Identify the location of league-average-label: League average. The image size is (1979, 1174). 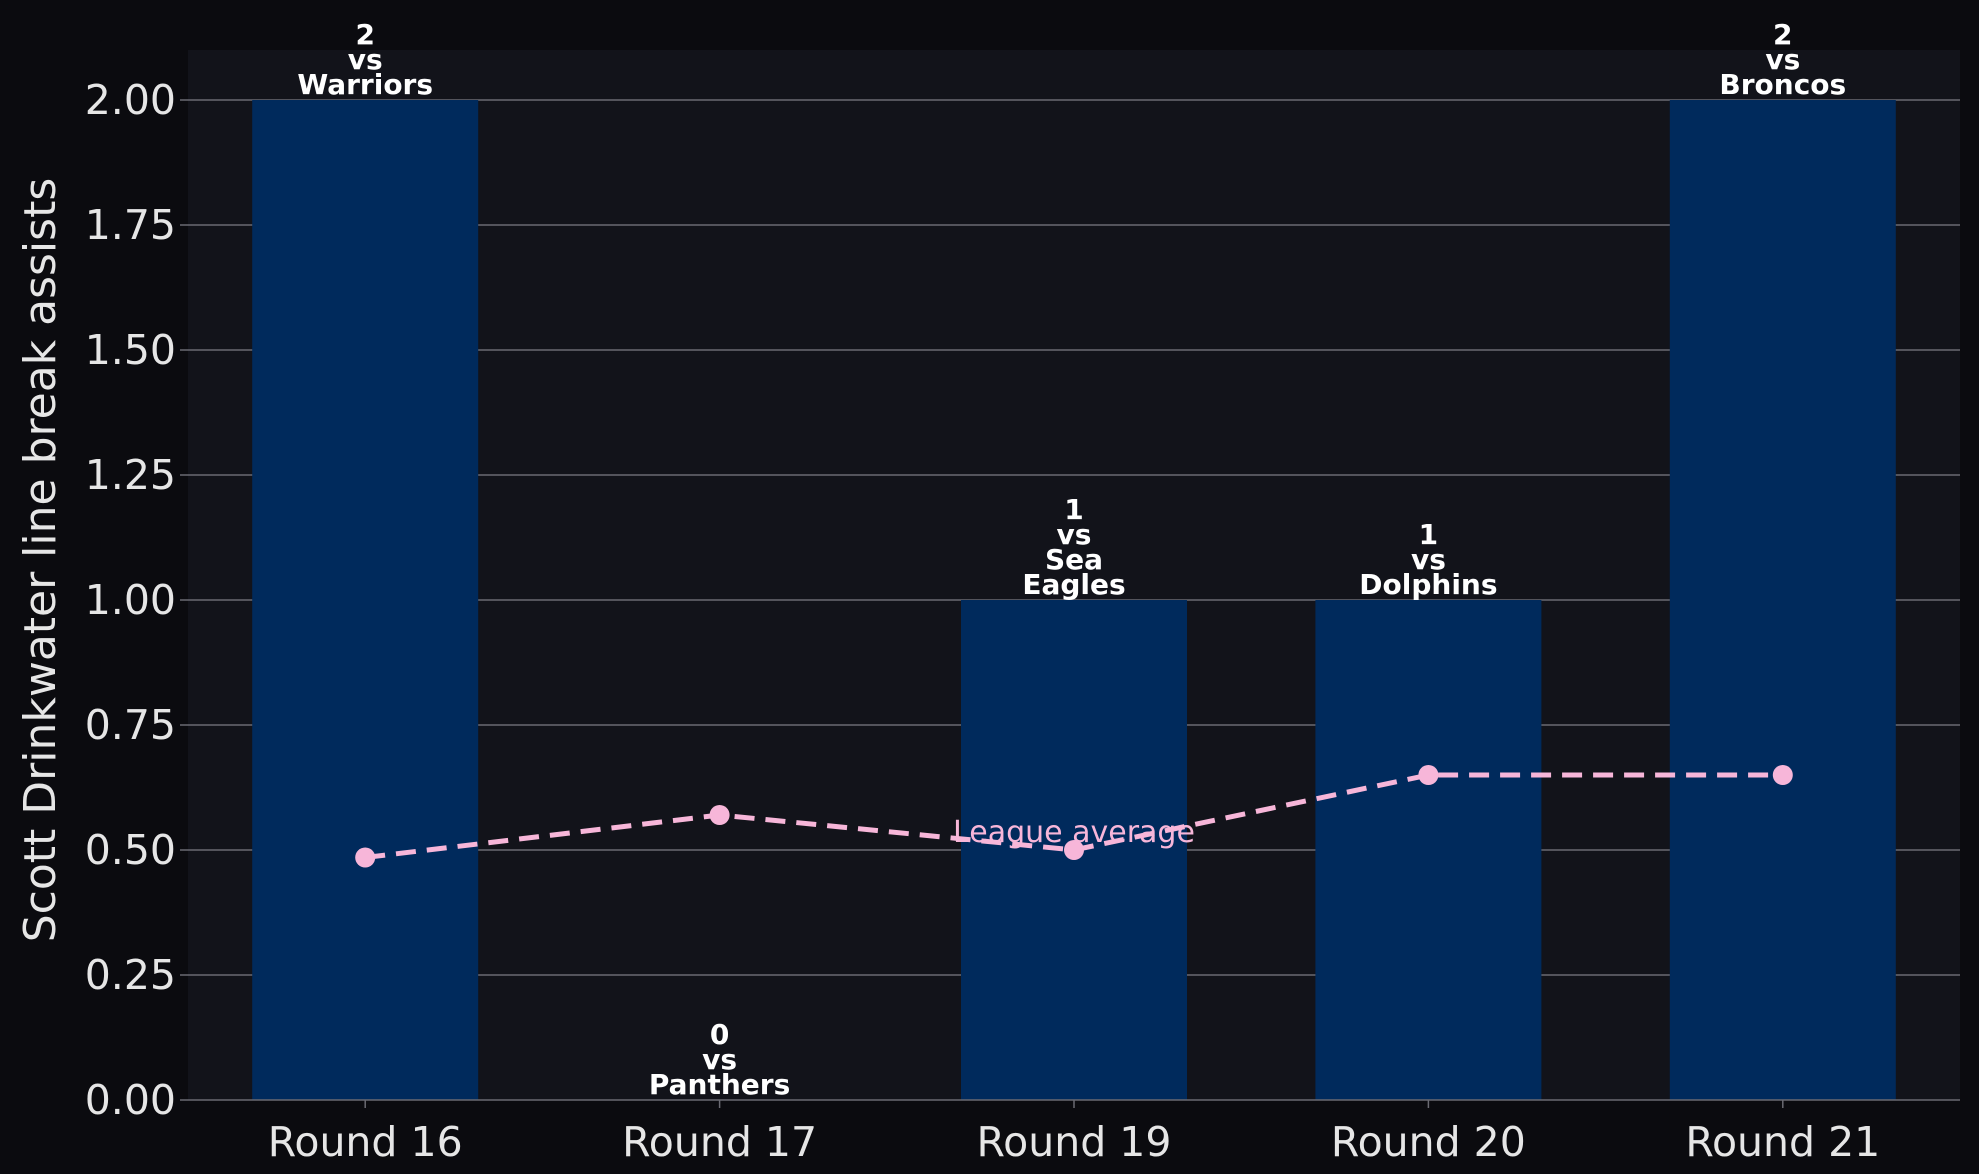
(1074, 832).